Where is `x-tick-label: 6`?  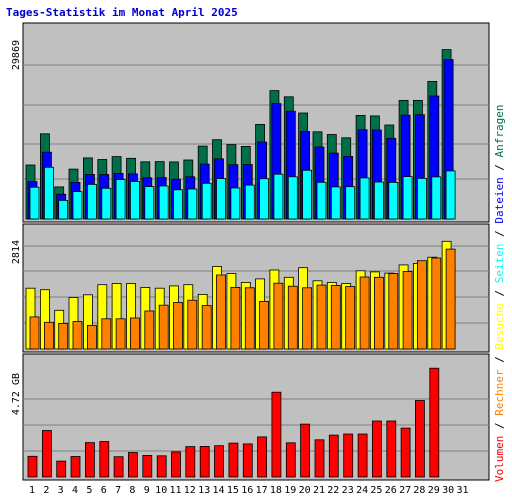
x-tick-label: 6 is located at coordinates (104, 490).